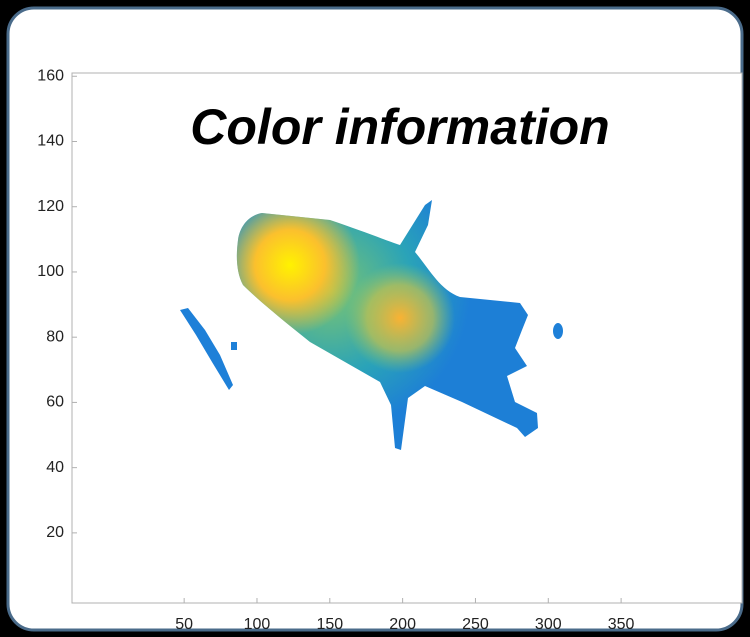  I want to click on y-tick-label: 20, so click(55, 532).